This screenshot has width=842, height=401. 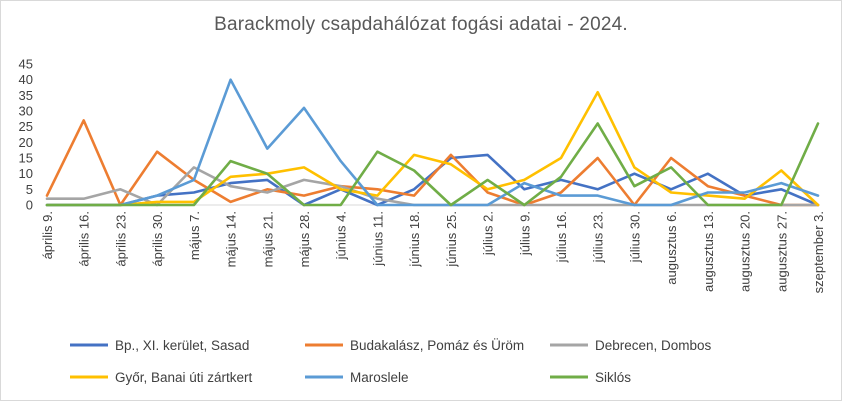 What do you see at coordinates (598, 237) in the screenshot?
I see `x-tick-label: július 23.` at bounding box center [598, 237].